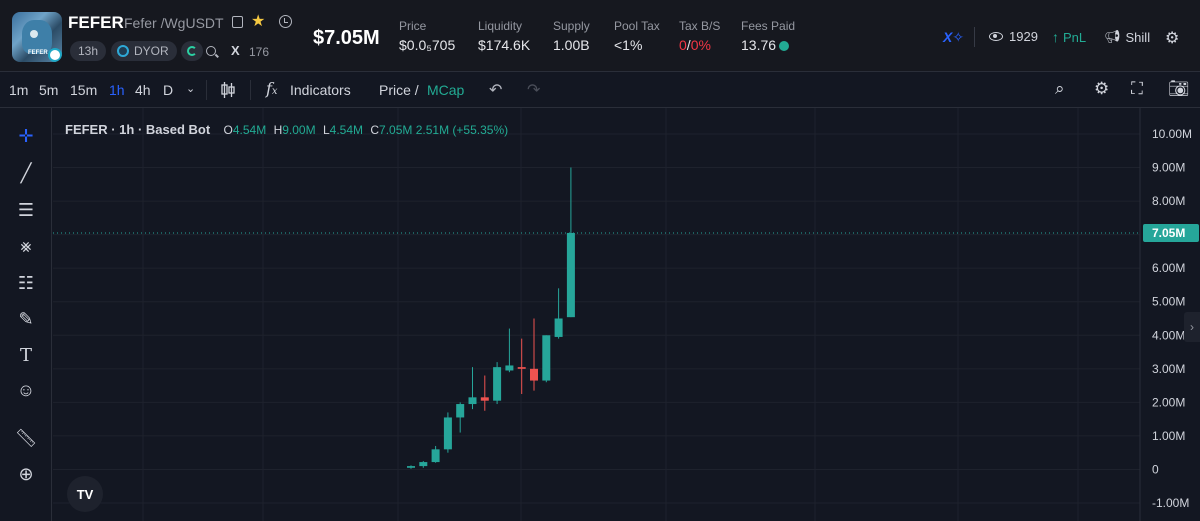  Describe the element at coordinates (1168, 369) in the screenshot. I see `y-tick-label: 3.00M` at that location.